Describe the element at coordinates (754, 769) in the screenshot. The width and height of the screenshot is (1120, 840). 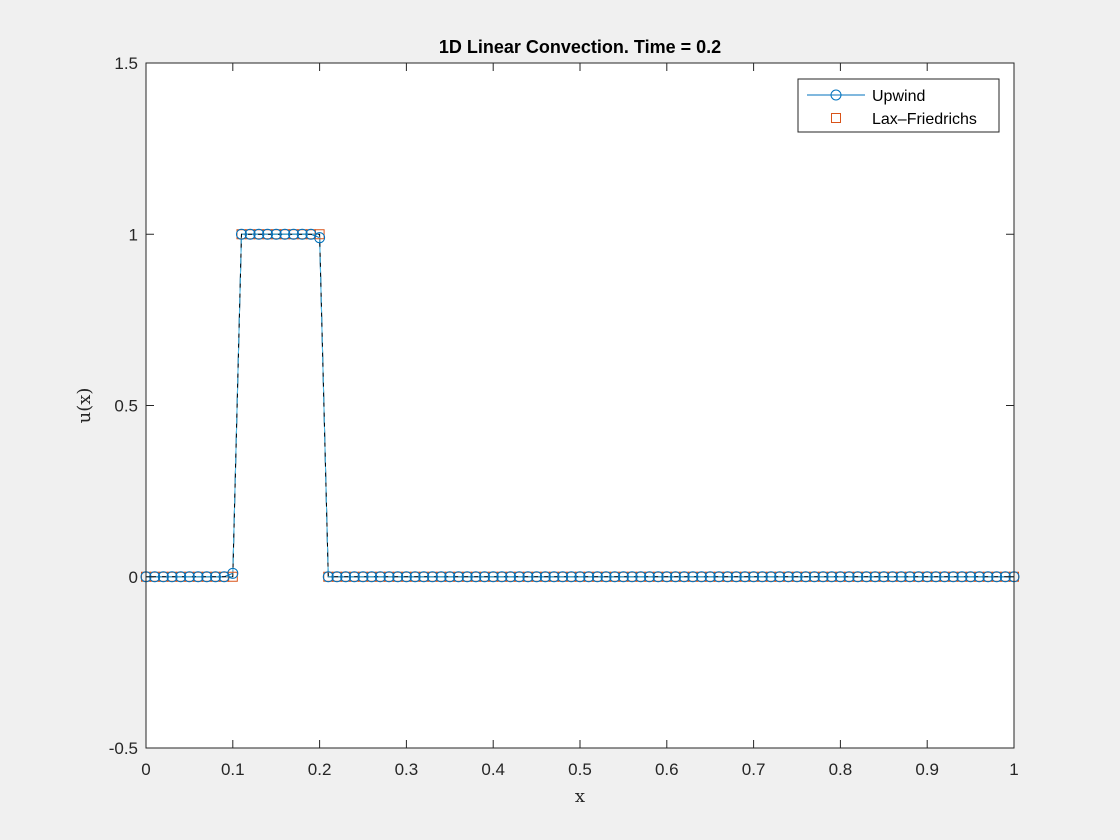
I see `x-tick-label: 0.7` at that location.